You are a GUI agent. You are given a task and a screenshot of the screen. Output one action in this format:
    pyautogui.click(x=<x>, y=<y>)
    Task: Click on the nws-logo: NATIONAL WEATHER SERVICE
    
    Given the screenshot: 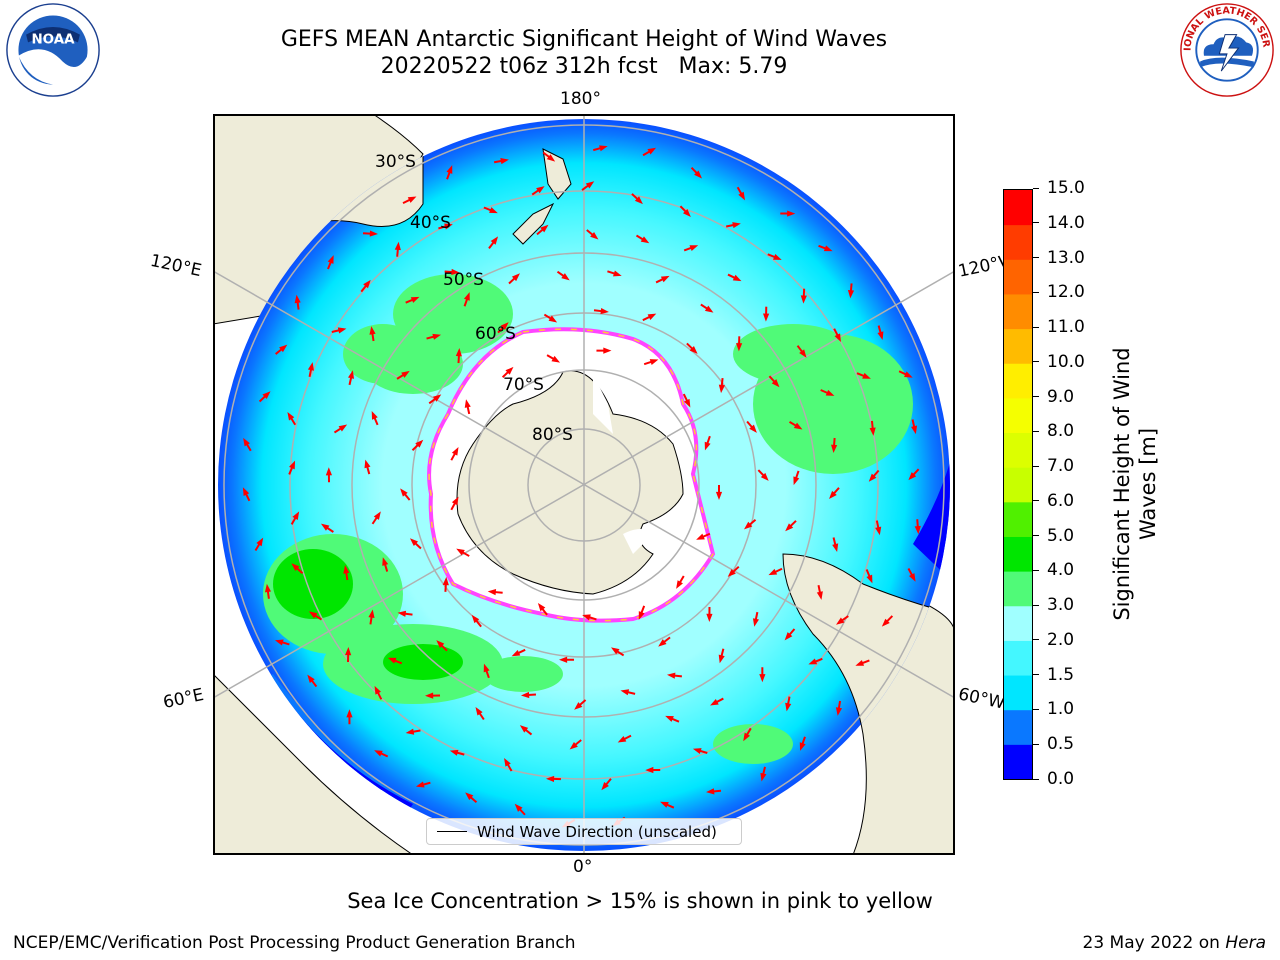 What is the action you would take?
    pyautogui.click(x=1226, y=49)
    